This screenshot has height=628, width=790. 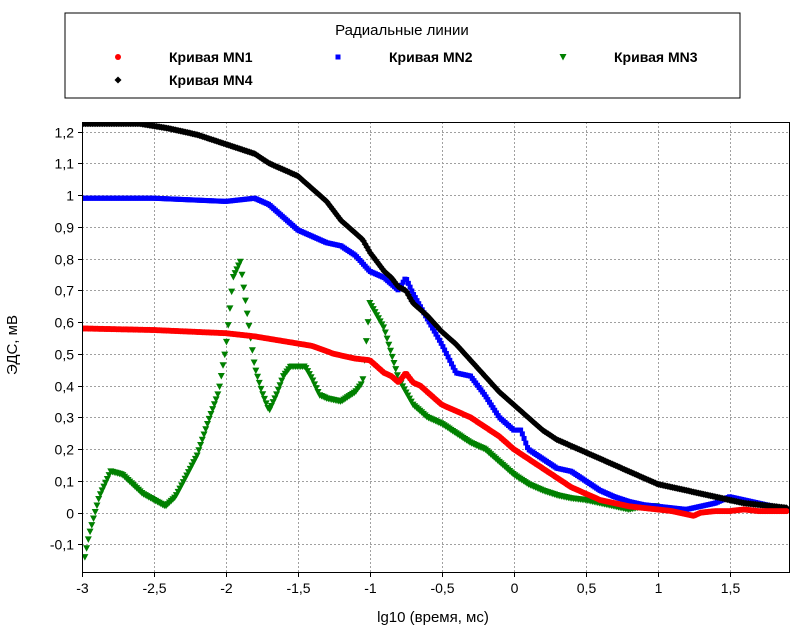 What do you see at coordinates (65, 228) in the screenshot?
I see `y-tick-label: 0,9` at bounding box center [65, 228].